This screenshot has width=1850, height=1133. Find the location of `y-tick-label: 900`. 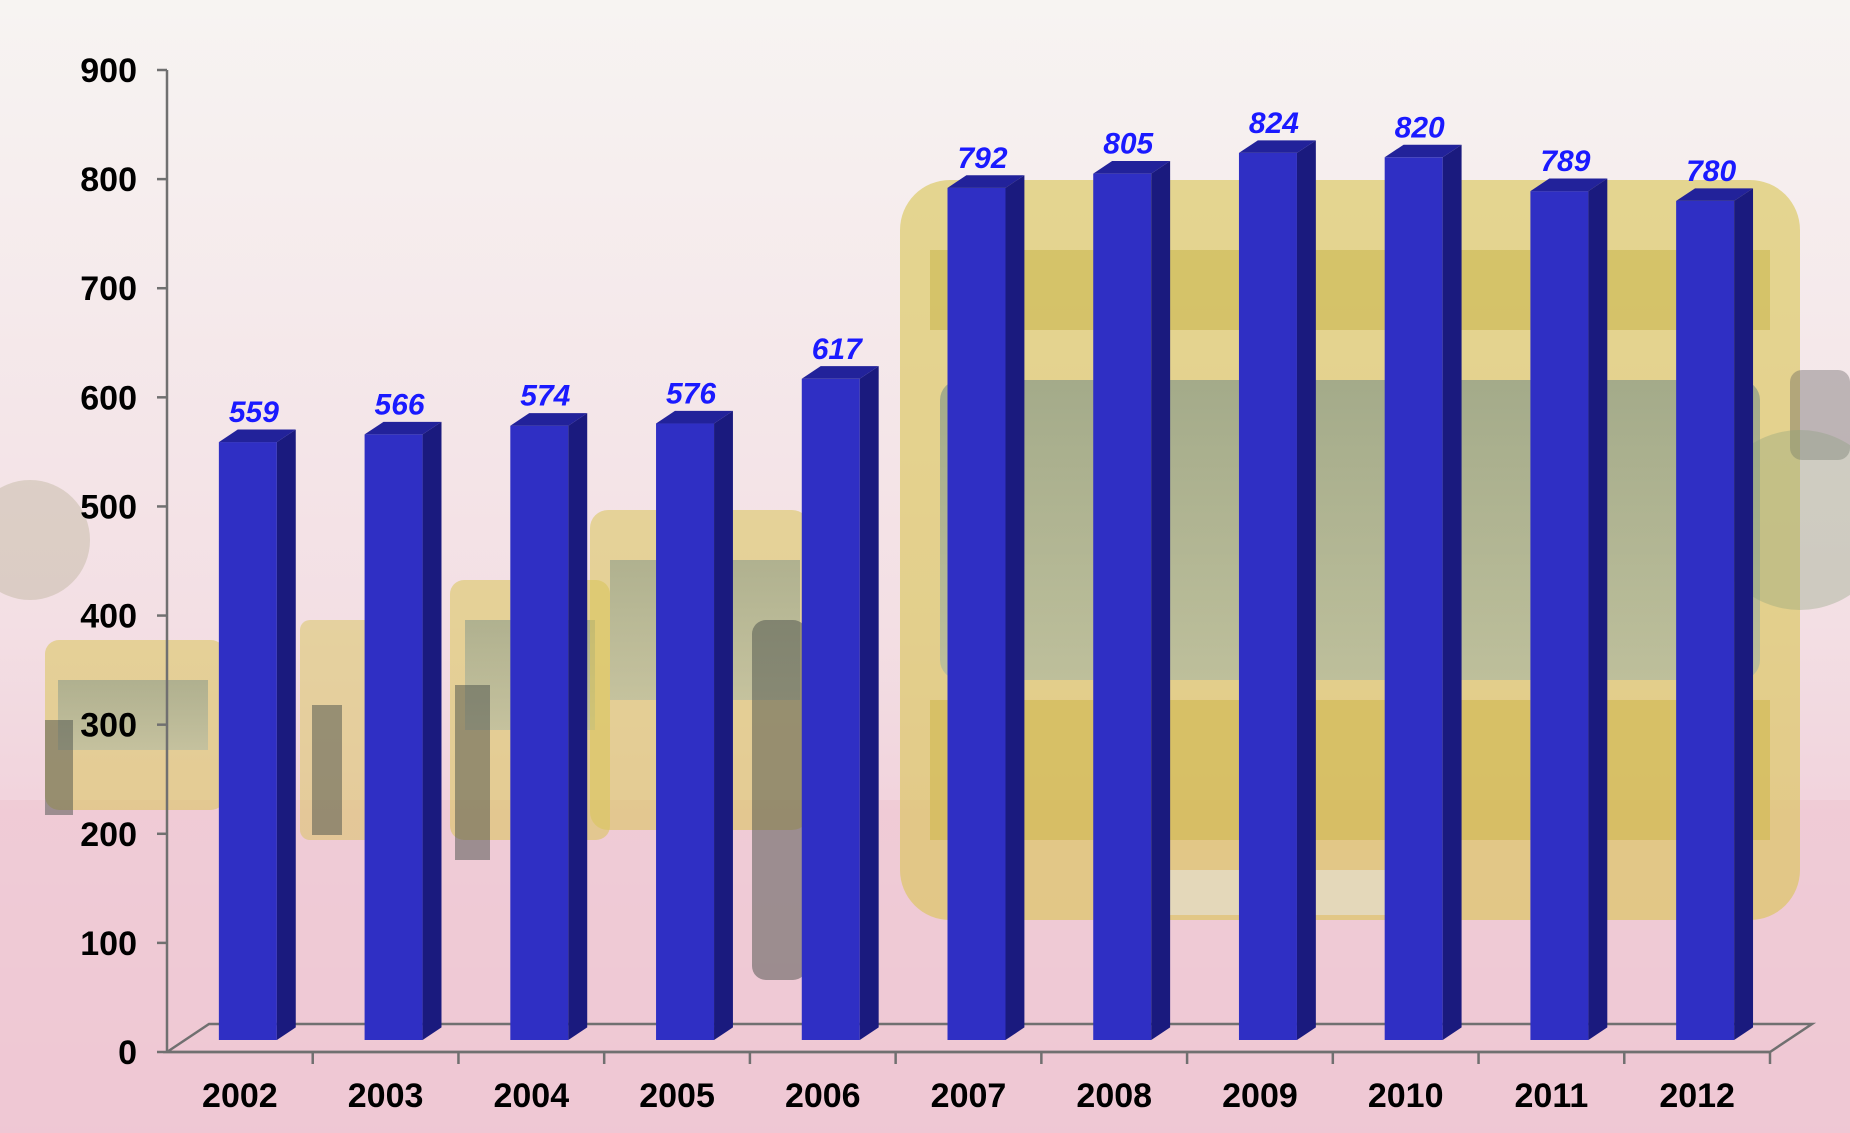

y-tick-label: 900 is located at coordinates (108, 71).